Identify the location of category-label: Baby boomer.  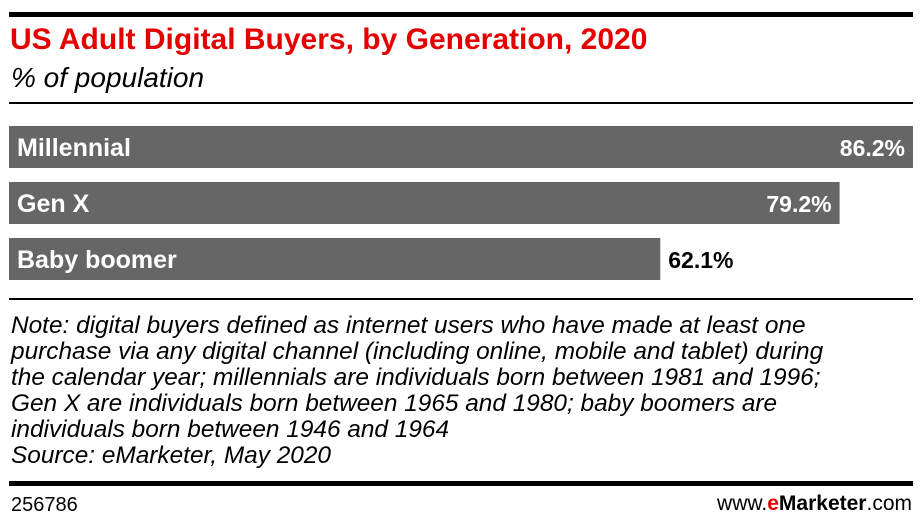
(97, 260).